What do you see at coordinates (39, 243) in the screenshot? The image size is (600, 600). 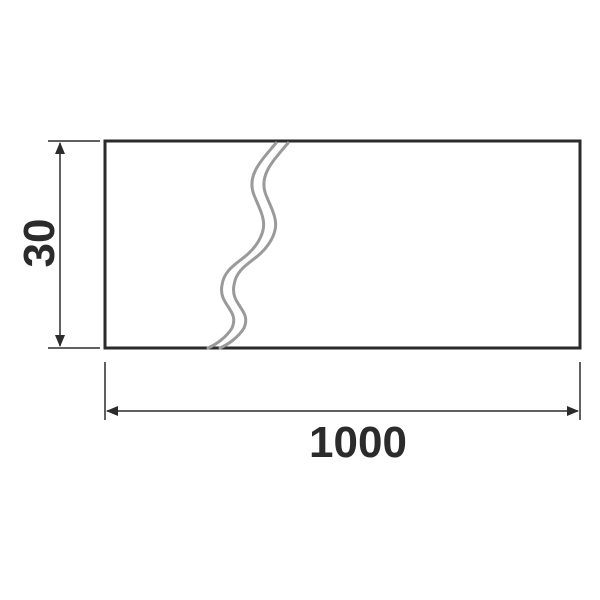 I see `height-label: 30` at bounding box center [39, 243].